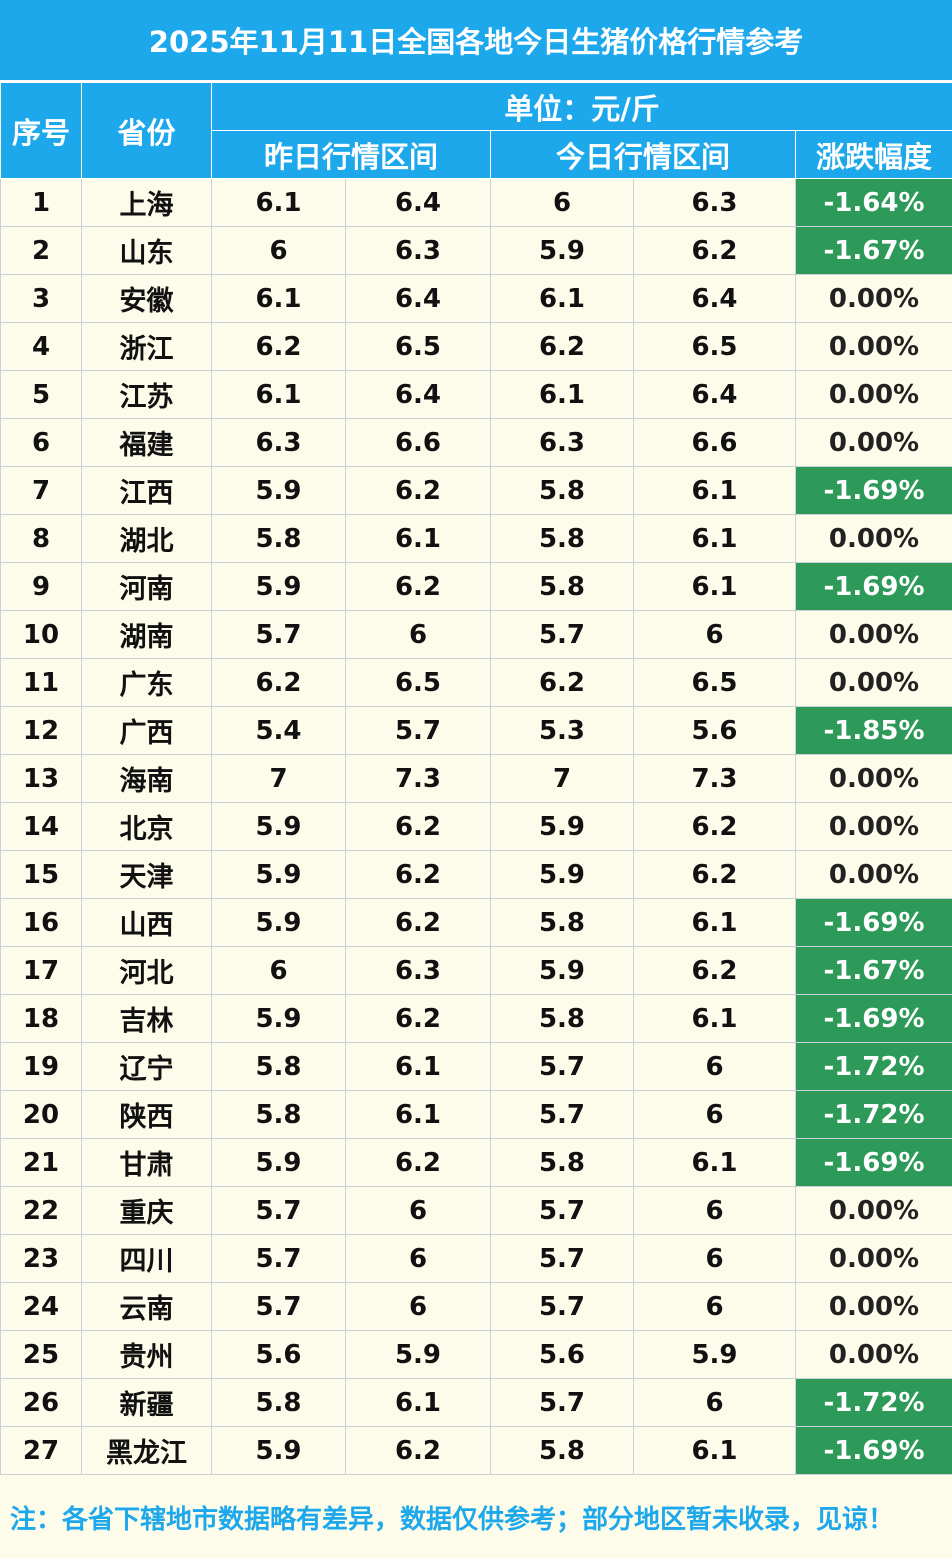  Describe the element at coordinates (562, 1355) in the screenshot. I see `cell-today-low: 5.6` at that location.